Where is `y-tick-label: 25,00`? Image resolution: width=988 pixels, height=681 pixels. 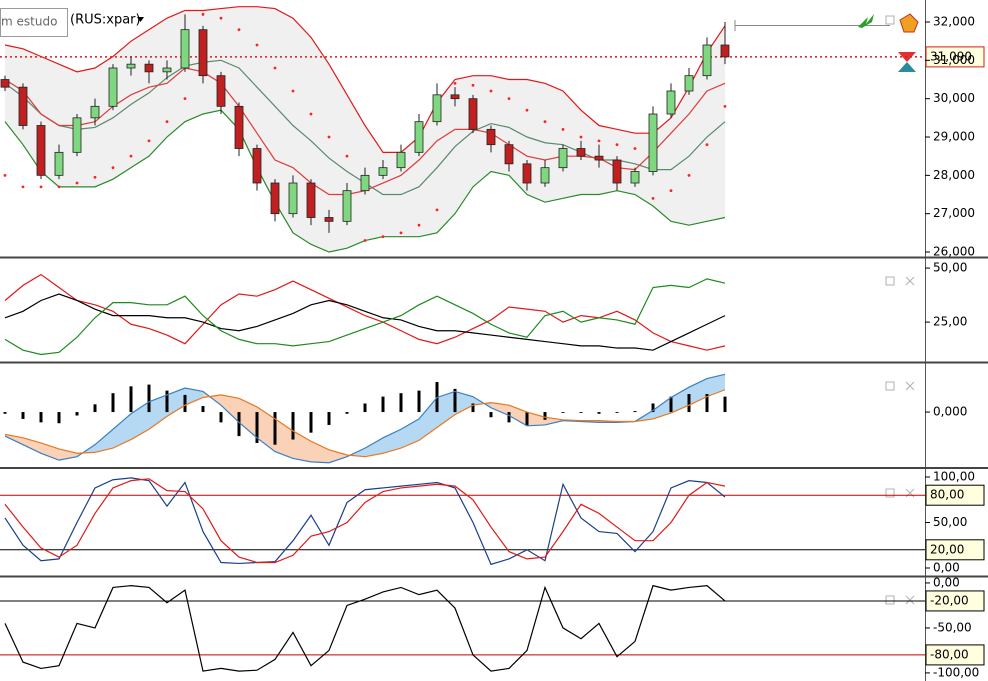 y-tick-label: 25,00 is located at coordinates (950, 322).